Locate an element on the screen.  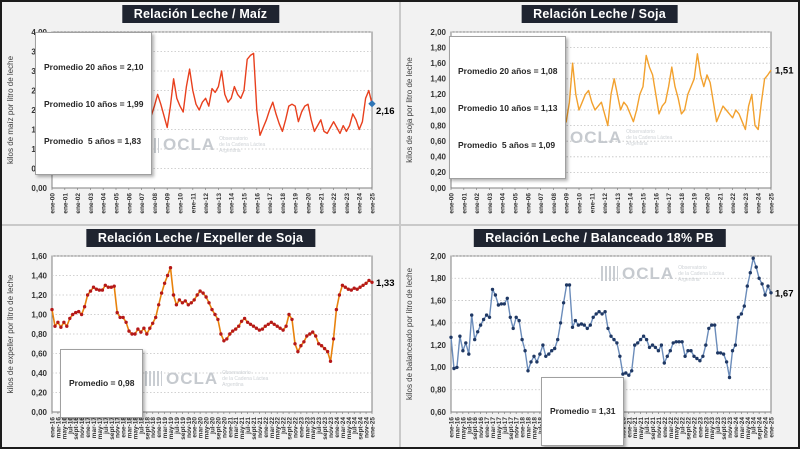
y-tick-label: 2,00 is located at coordinates (438, 32).